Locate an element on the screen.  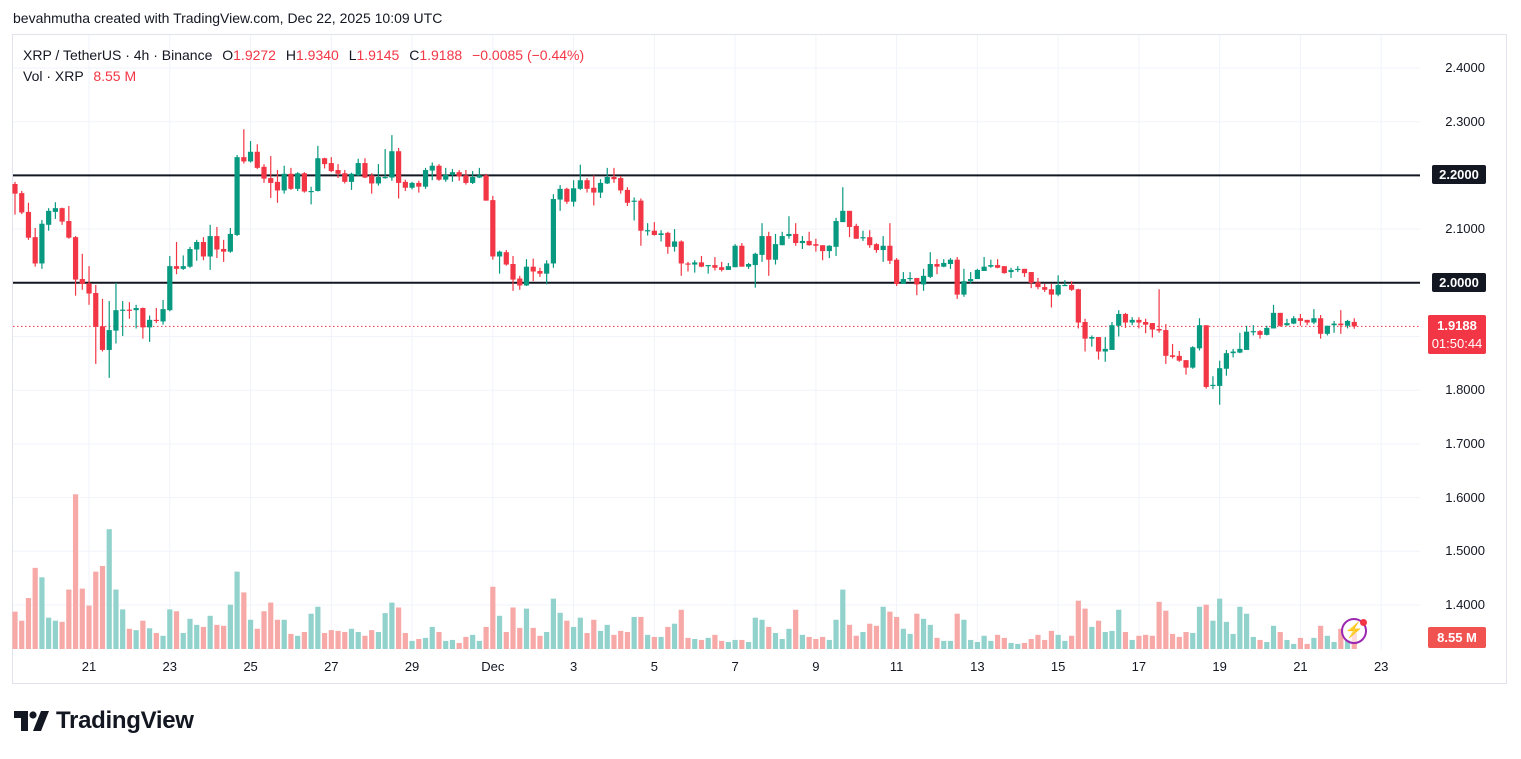
tradingview-logo: TradingView is located at coordinates (104, 721).